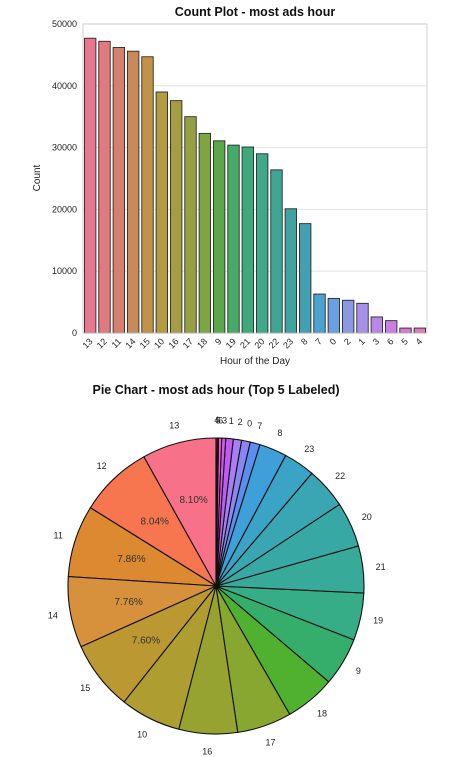 The height and width of the screenshot is (757, 462). Describe the element at coordinates (207, 752) in the screenshot. I see `pie-label-16: 16` at that location.